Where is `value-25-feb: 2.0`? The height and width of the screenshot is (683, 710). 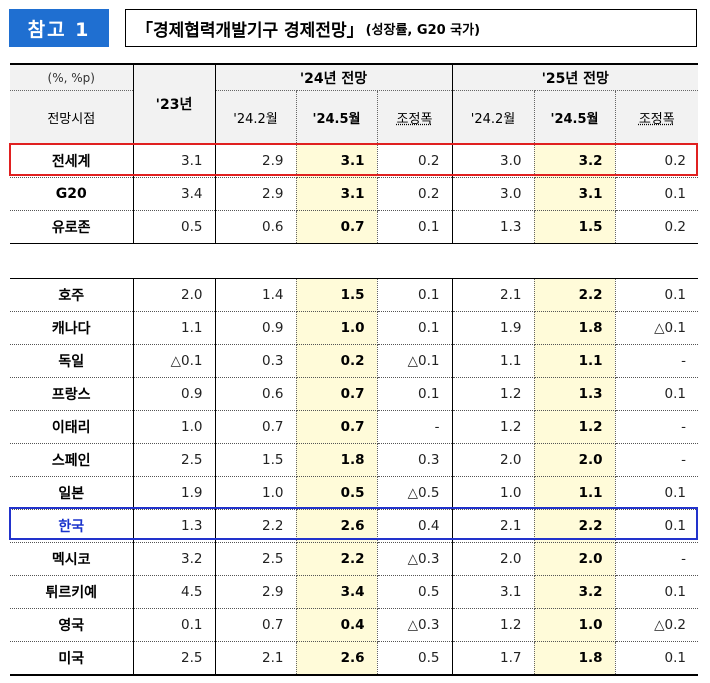 value-25-feb: 2.0 is located at coordinates (493, 559).